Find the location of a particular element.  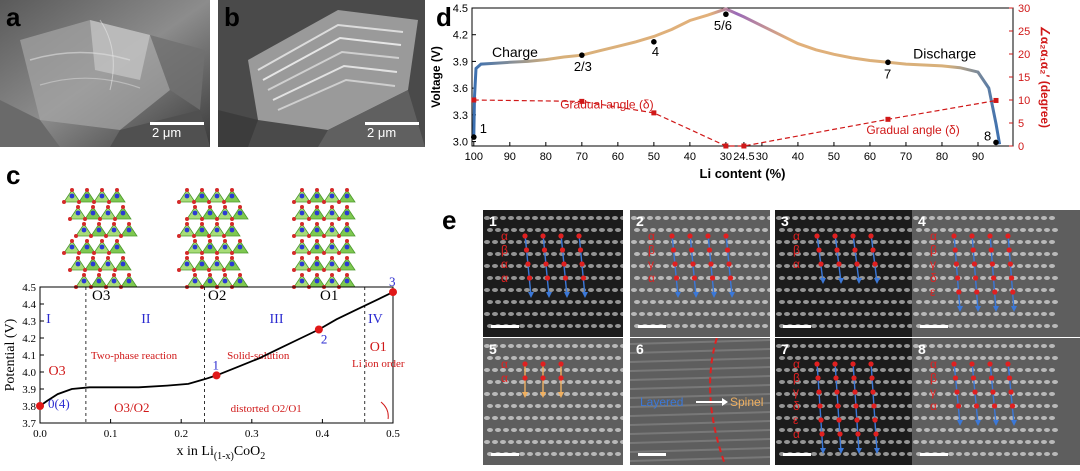

structure-label-o2: O2 is located at coordinates (217, 296).